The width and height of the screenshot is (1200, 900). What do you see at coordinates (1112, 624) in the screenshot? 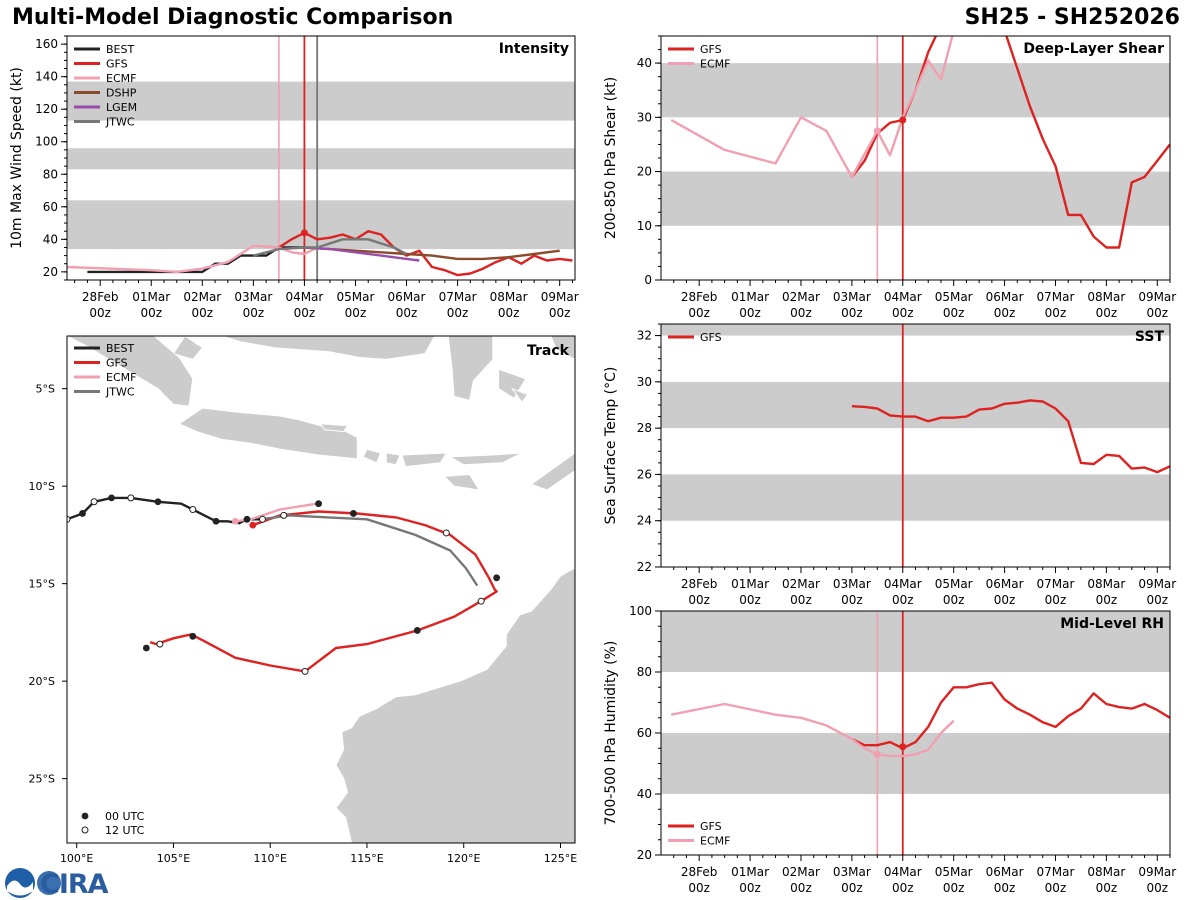
I see `panel-title: Mid-Level RH` at bounding box center [1112, 624].